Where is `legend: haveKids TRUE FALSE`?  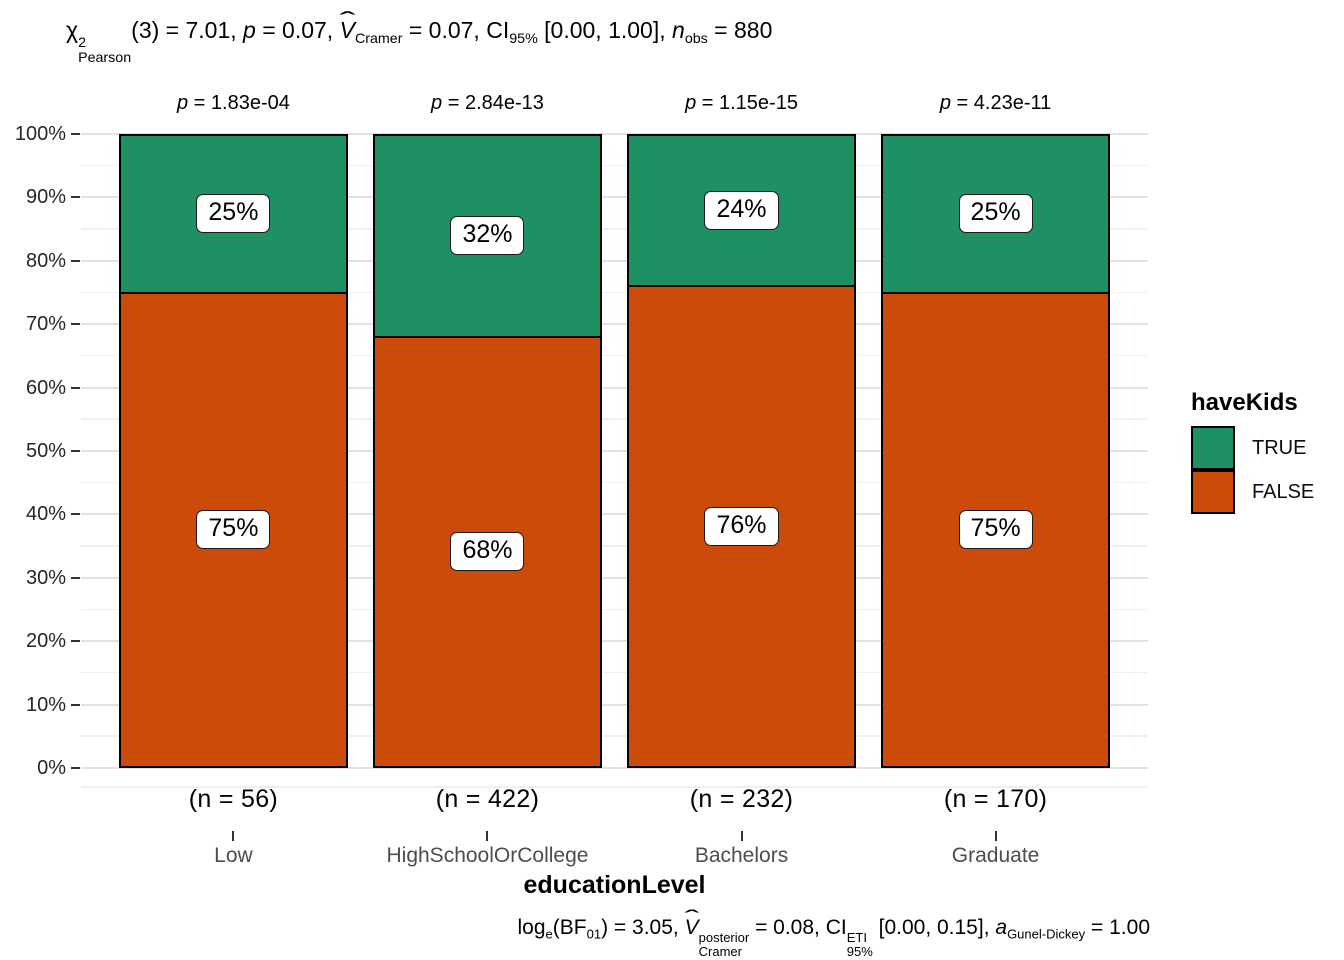 legend: haveKids TRUE FALSE is located at coordinates (1252, 451).